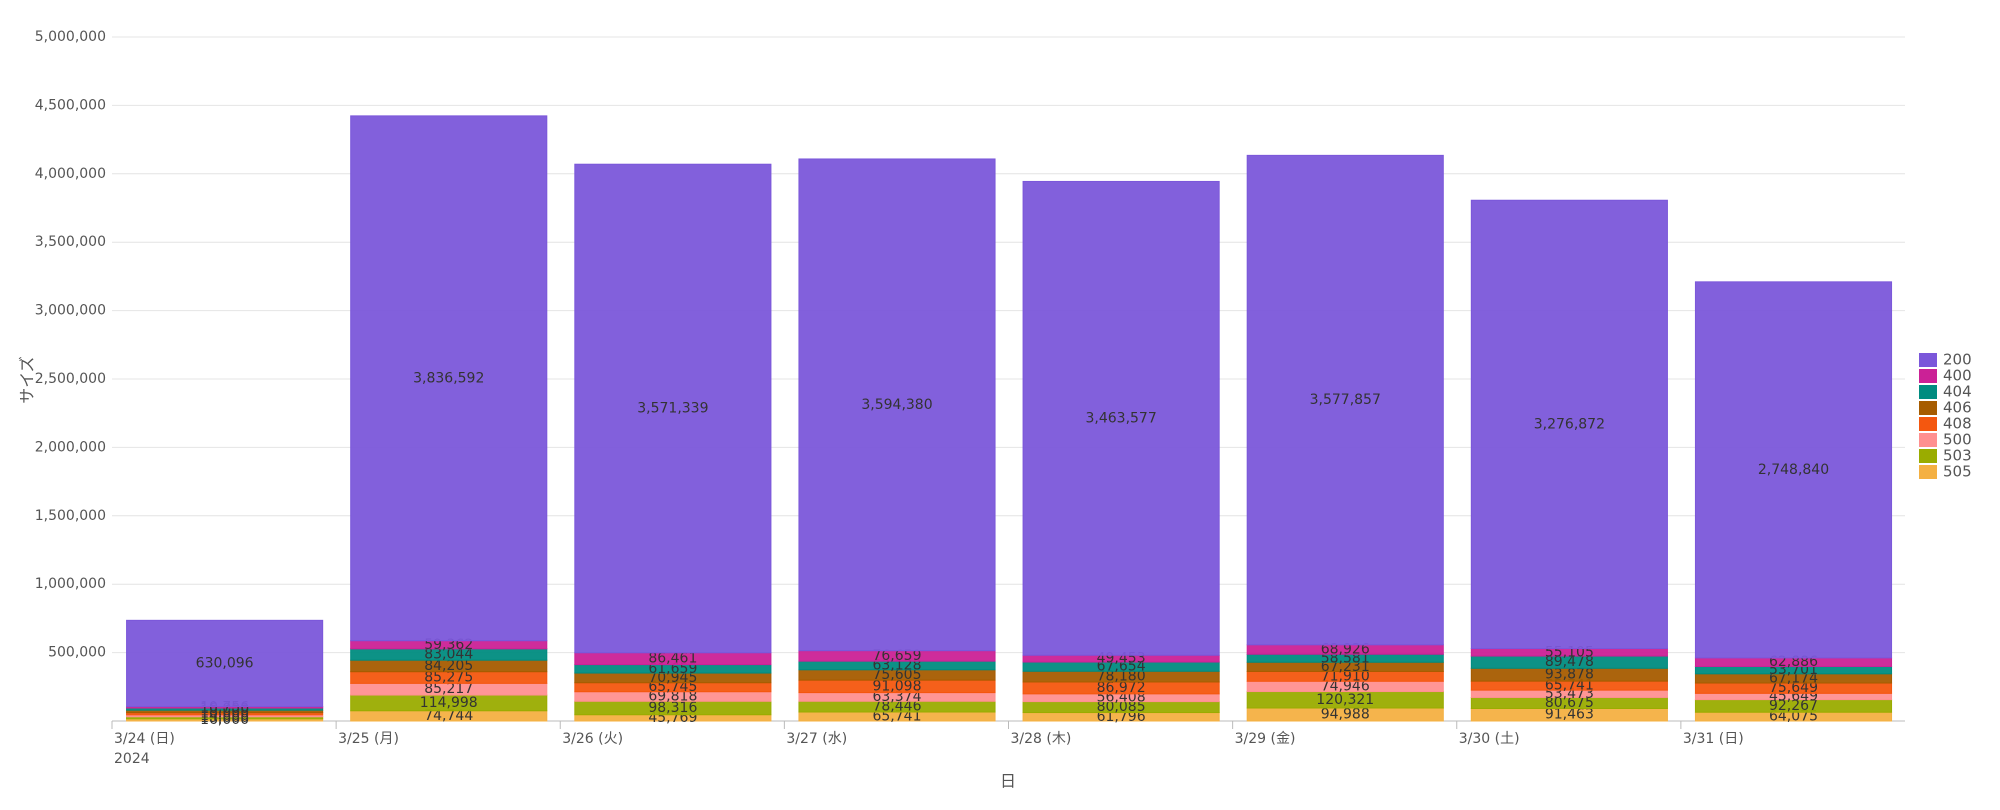  I want to click on y-tick-label: 2,500,000, so click(70, 379).